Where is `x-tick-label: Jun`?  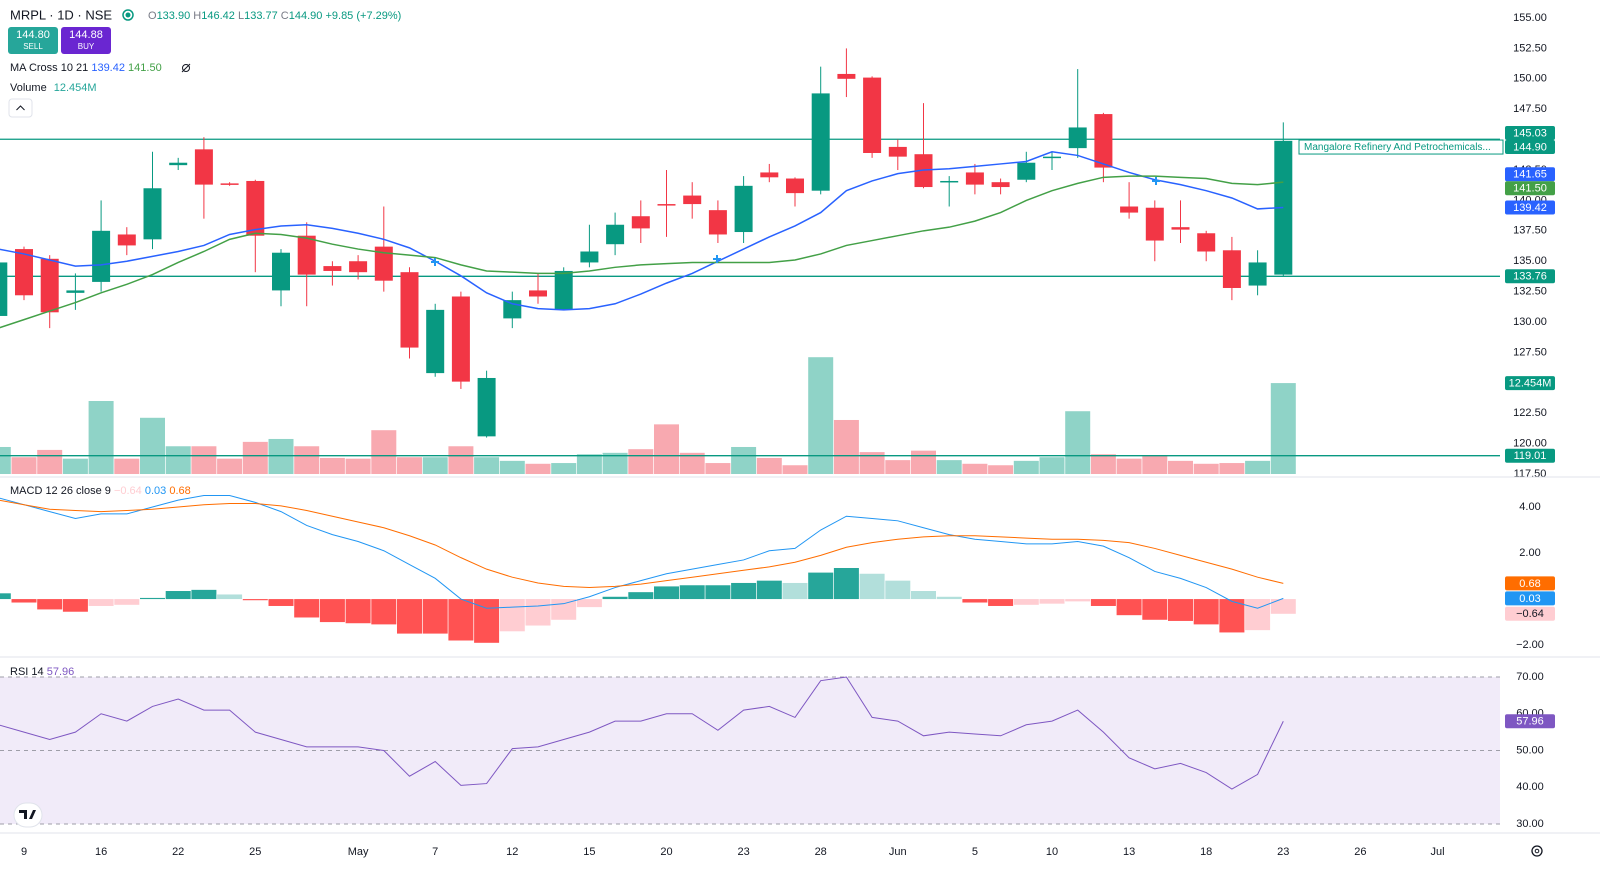 x-tick-label: Jun is located at coordinates (898, 852).